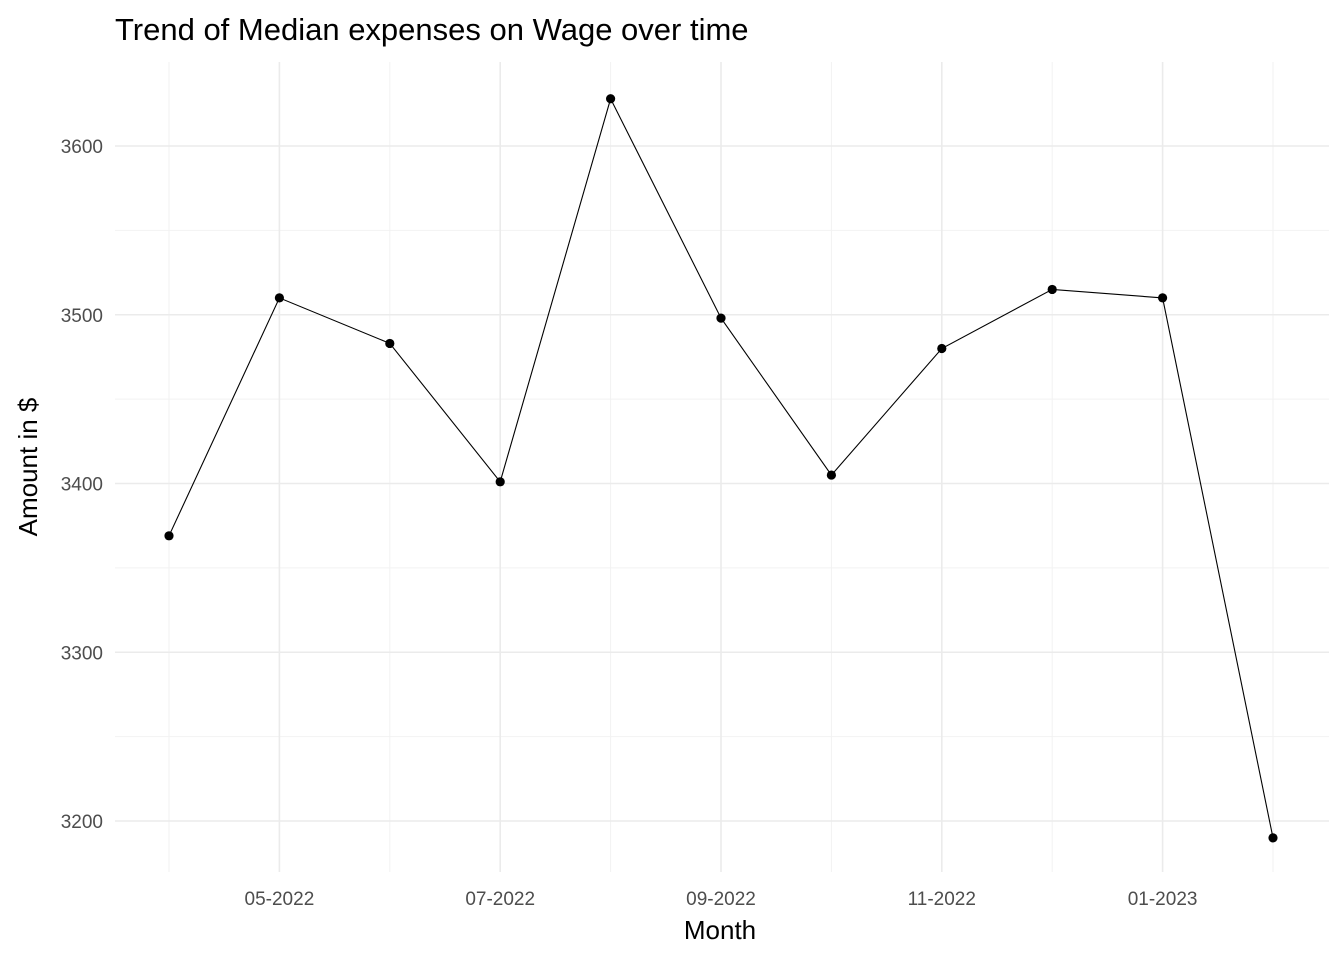  I want to click on y-axis-tick-labels: 3200 3300 3400 3500 3600, so click(82, 485).